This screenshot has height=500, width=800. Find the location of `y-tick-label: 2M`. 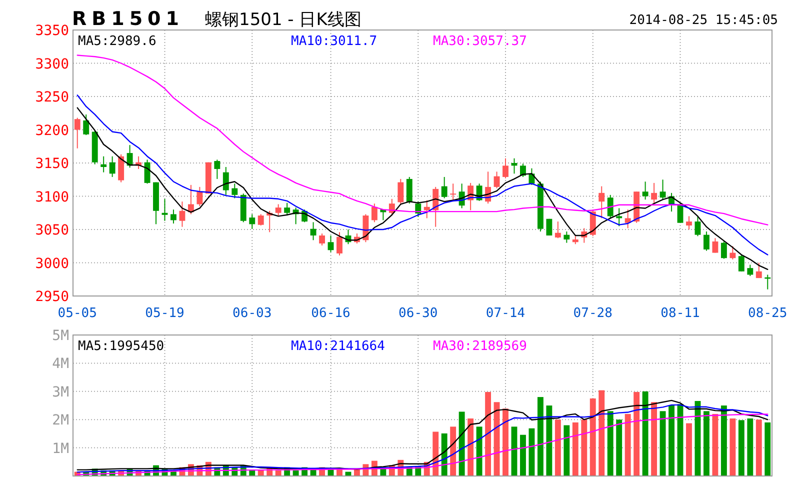

y-tick-label: 2M is located at coordinates (60, 420).